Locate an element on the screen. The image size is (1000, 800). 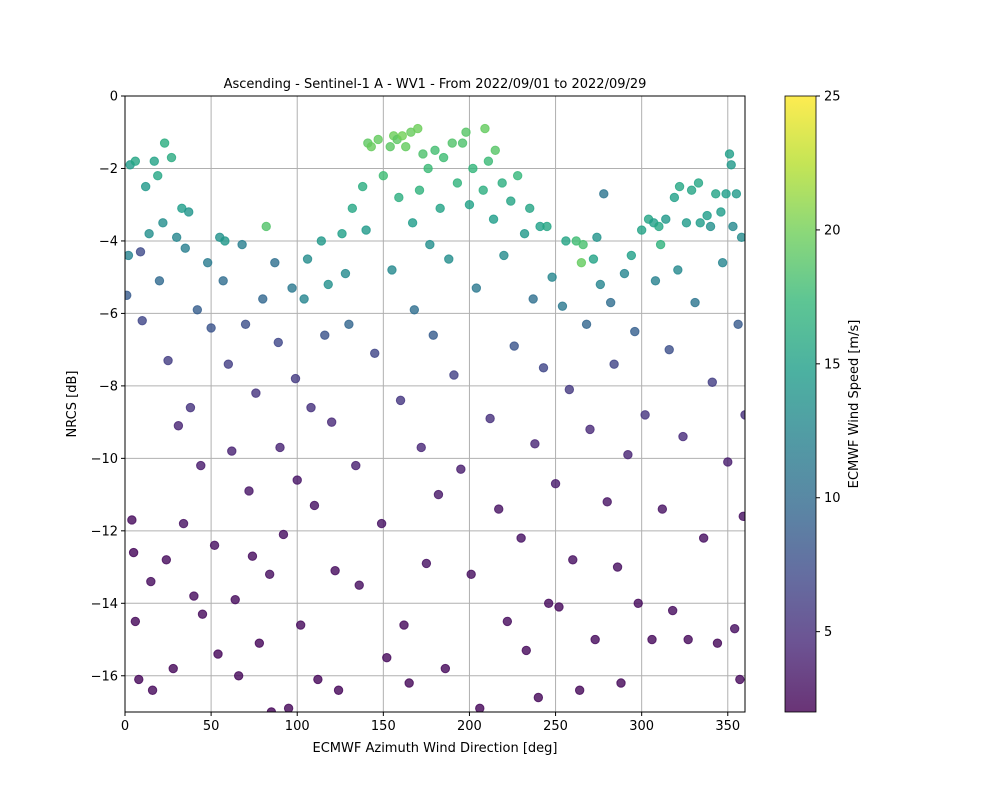
y-tick-label: −8 is located at coordinates (108, 386).